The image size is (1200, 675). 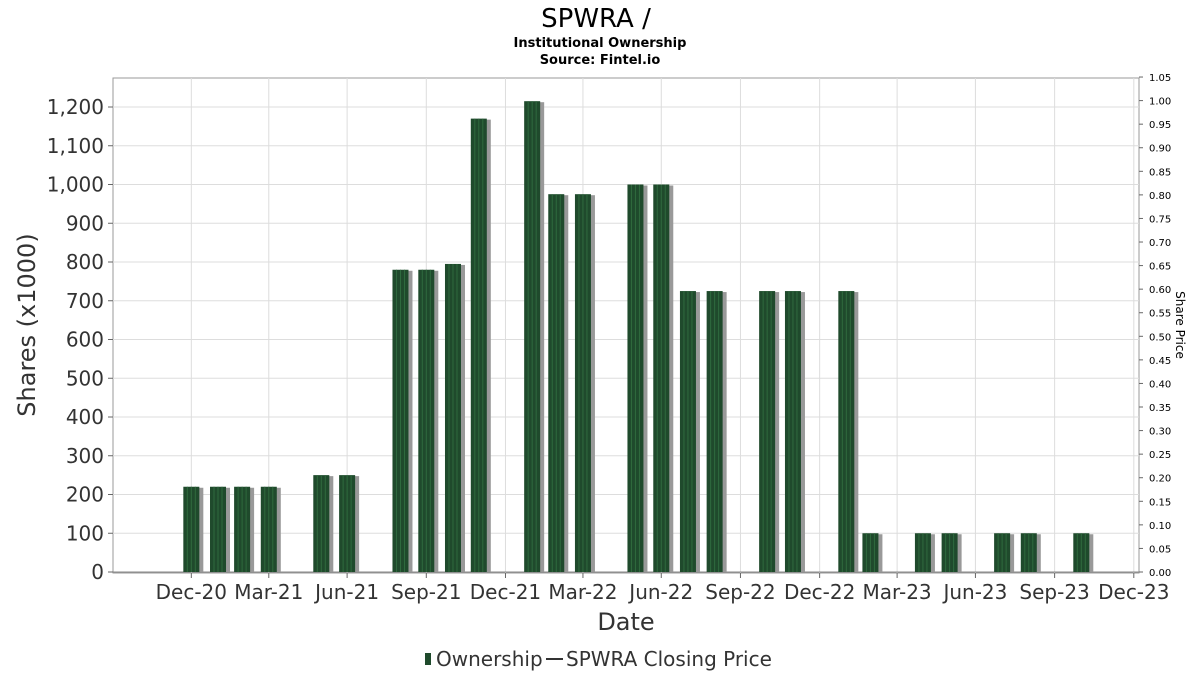 I want to click on y2-tick-label: 0.75, so click(x=1160, y=219).